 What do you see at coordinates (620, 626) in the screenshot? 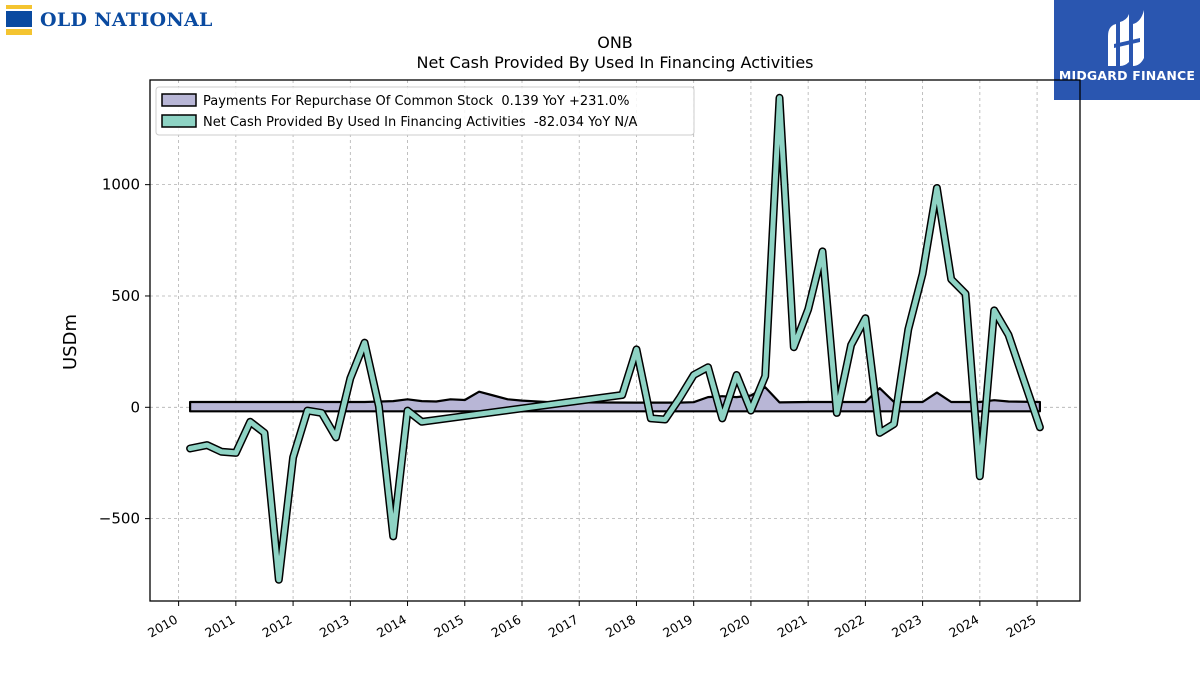
I see `x-tick-label: 2018` at bounding box center [620, 626].